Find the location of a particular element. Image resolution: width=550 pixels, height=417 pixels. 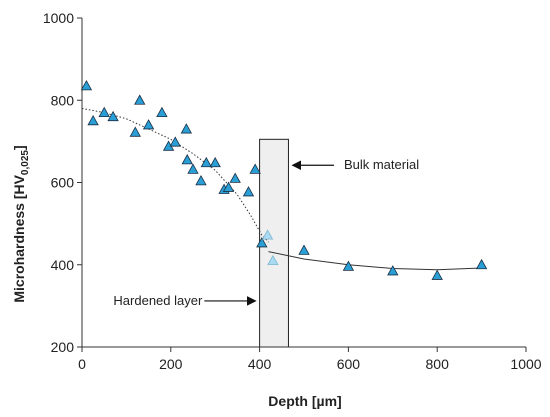

x-tick-label: 1000 is located at coordinates (525, 364).